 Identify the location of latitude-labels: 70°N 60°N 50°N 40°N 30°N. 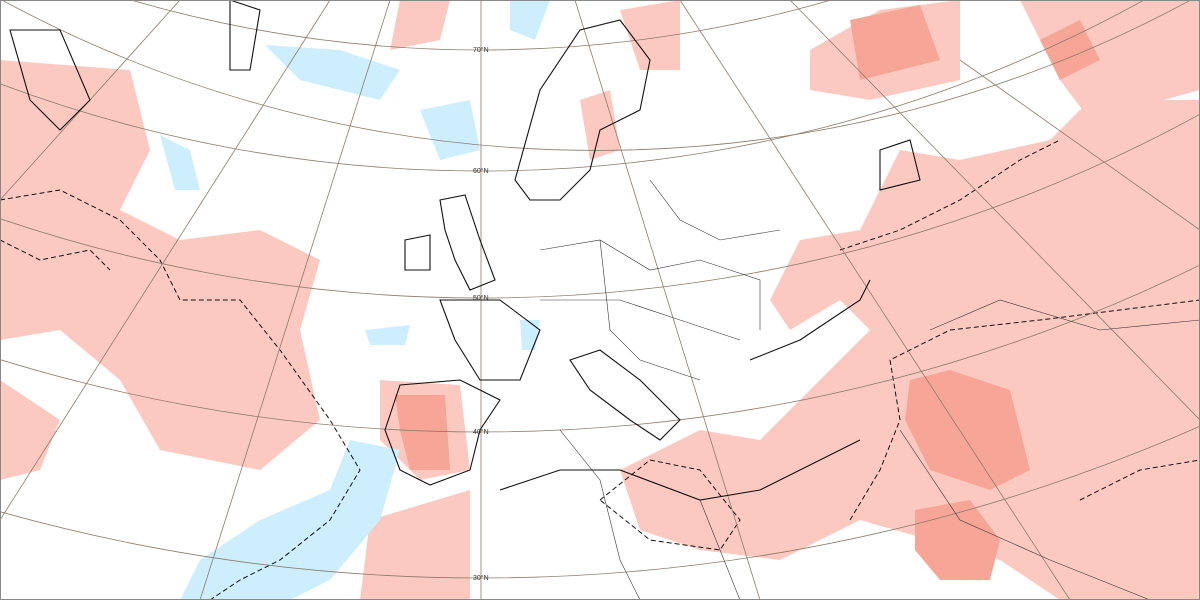
(481, 314).